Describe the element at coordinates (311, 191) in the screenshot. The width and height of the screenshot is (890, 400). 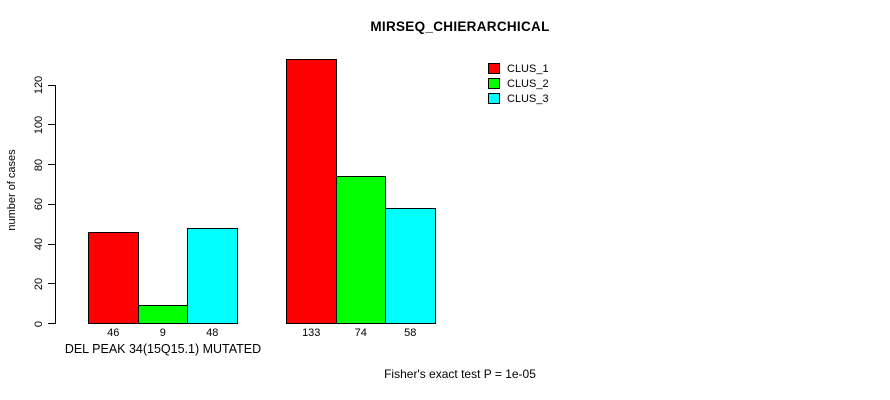
I see `bar-clus_1-group2` at that location.